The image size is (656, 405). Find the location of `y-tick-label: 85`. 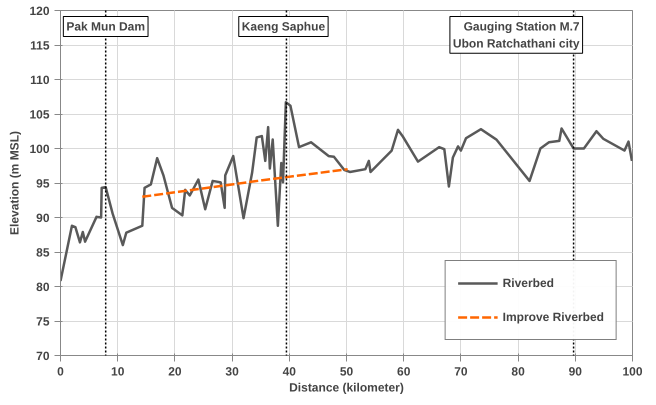

y-tick-label: 85 is located at coordinates (43, 253).